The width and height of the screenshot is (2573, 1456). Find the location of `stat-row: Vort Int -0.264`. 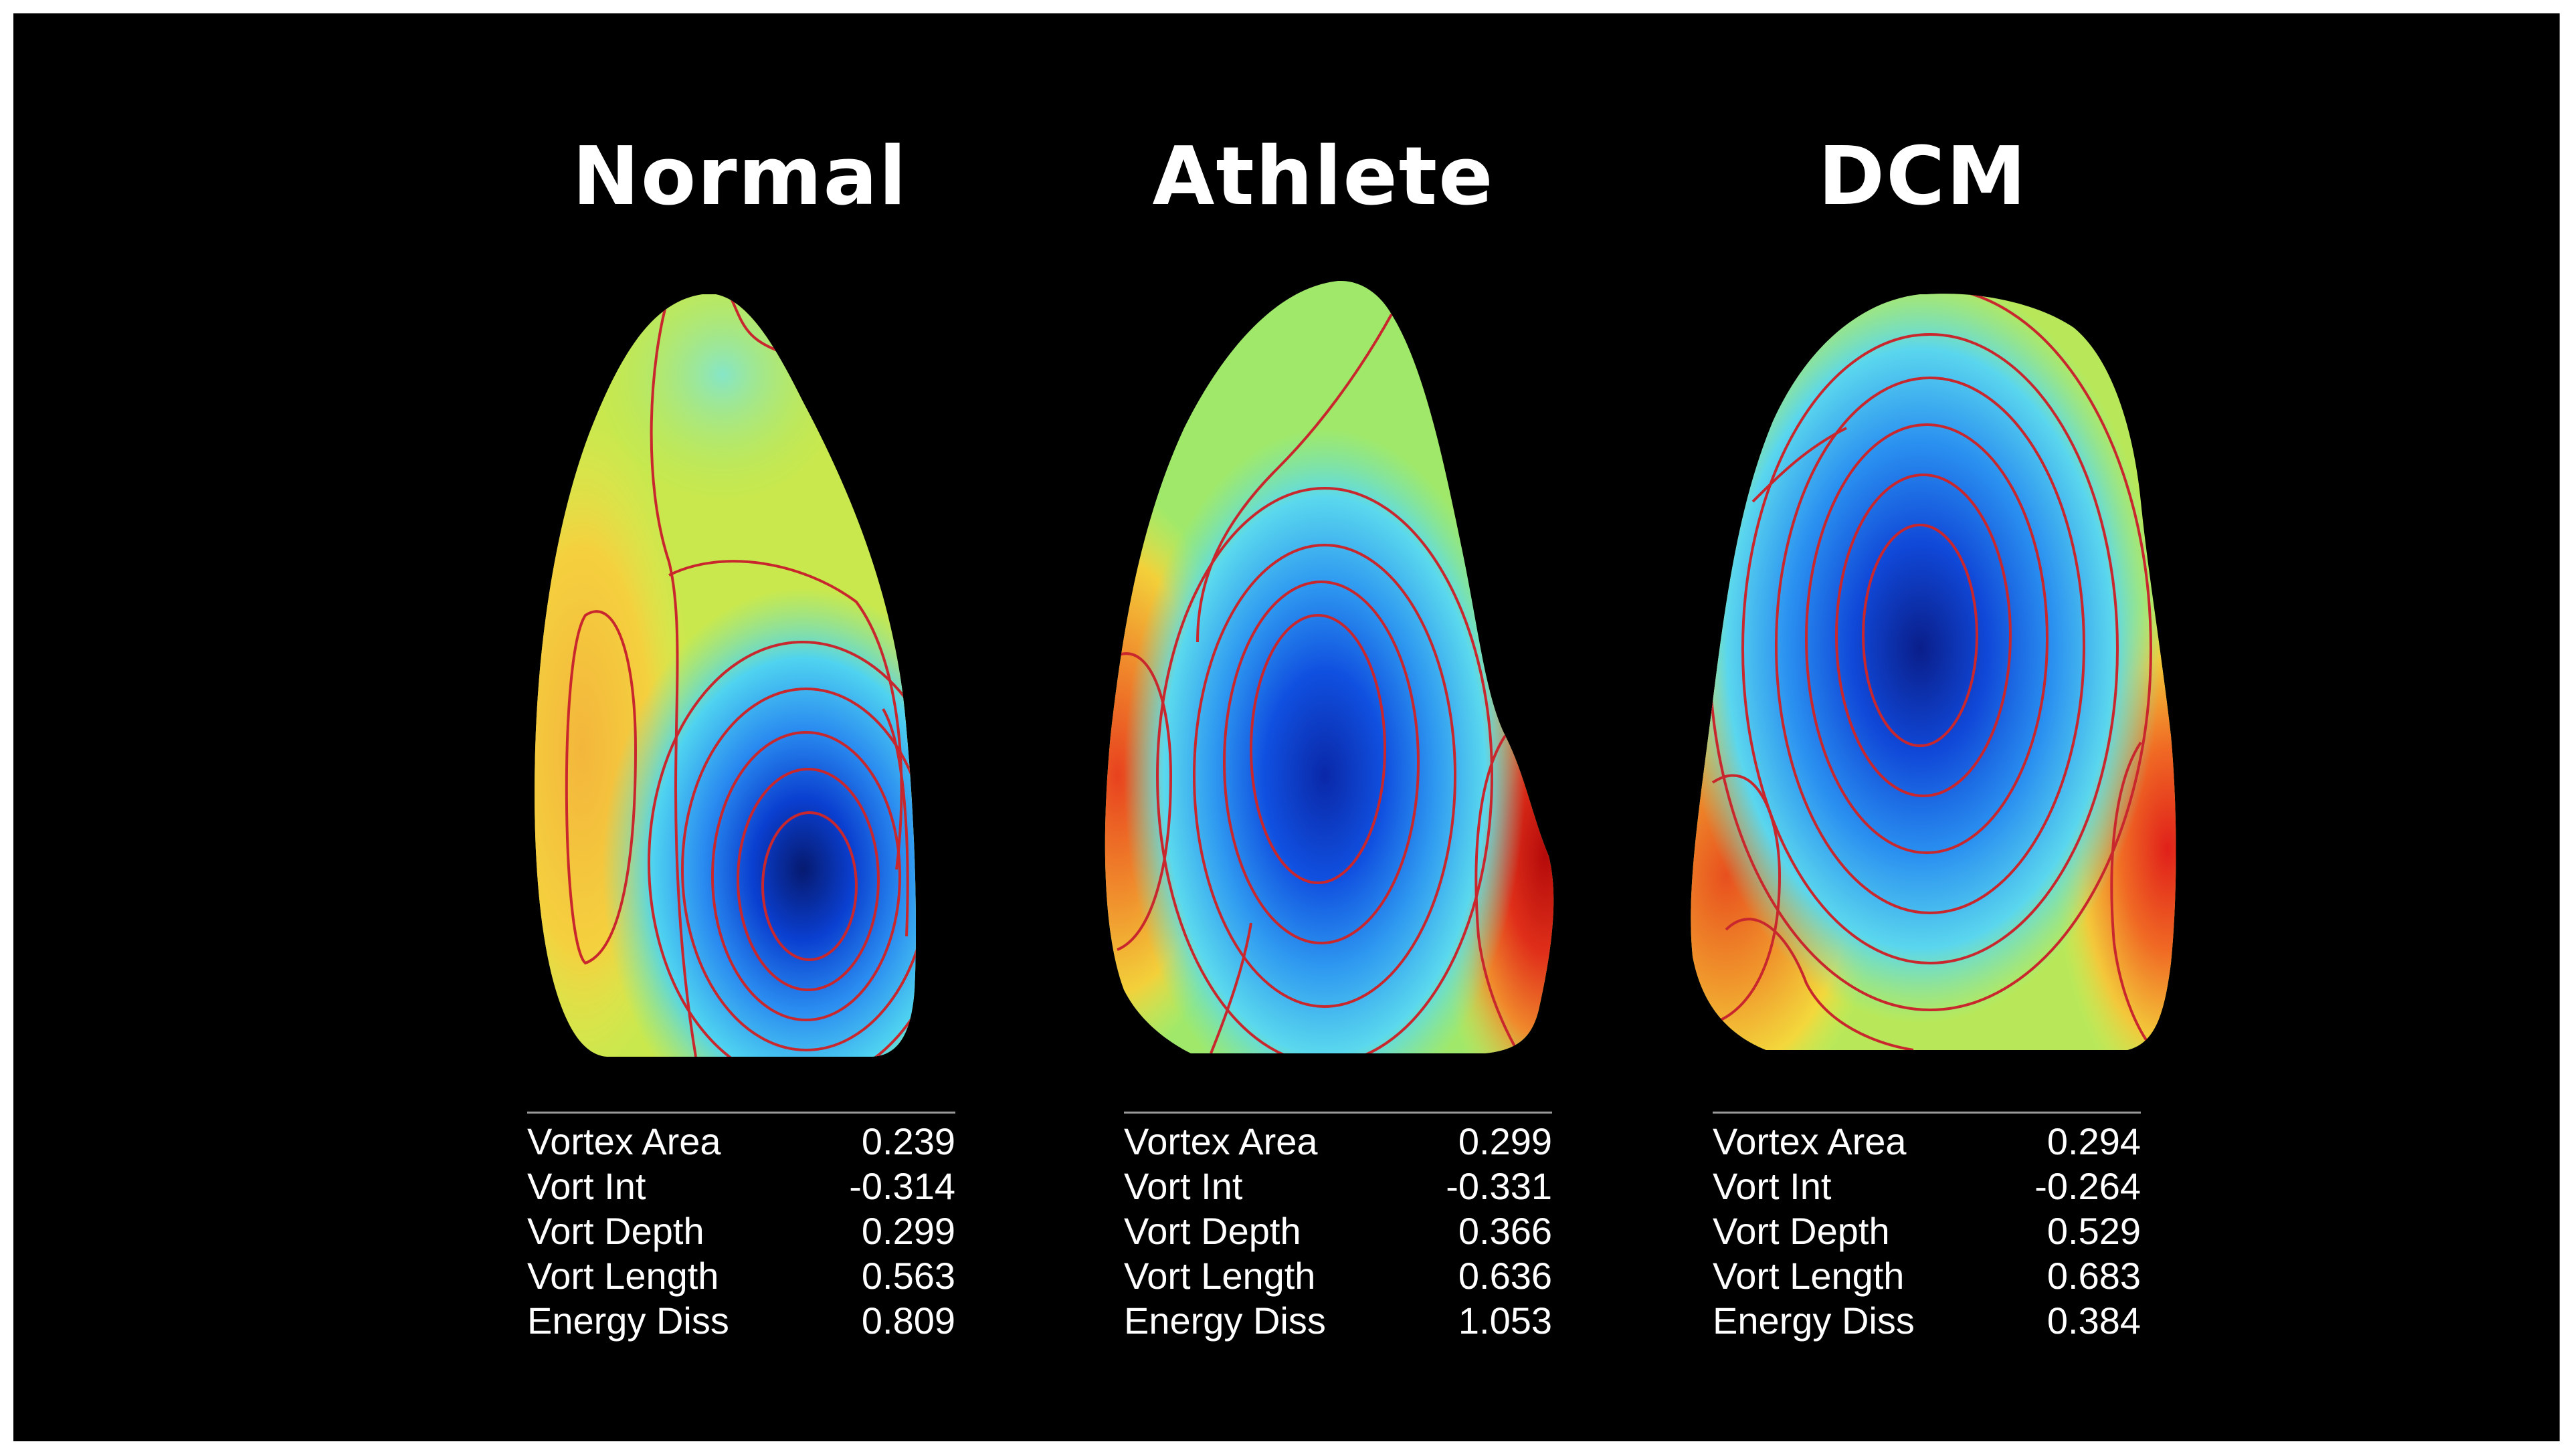

stat-row: Vort Int -0.264 is located at coordinates (1927, 1186).